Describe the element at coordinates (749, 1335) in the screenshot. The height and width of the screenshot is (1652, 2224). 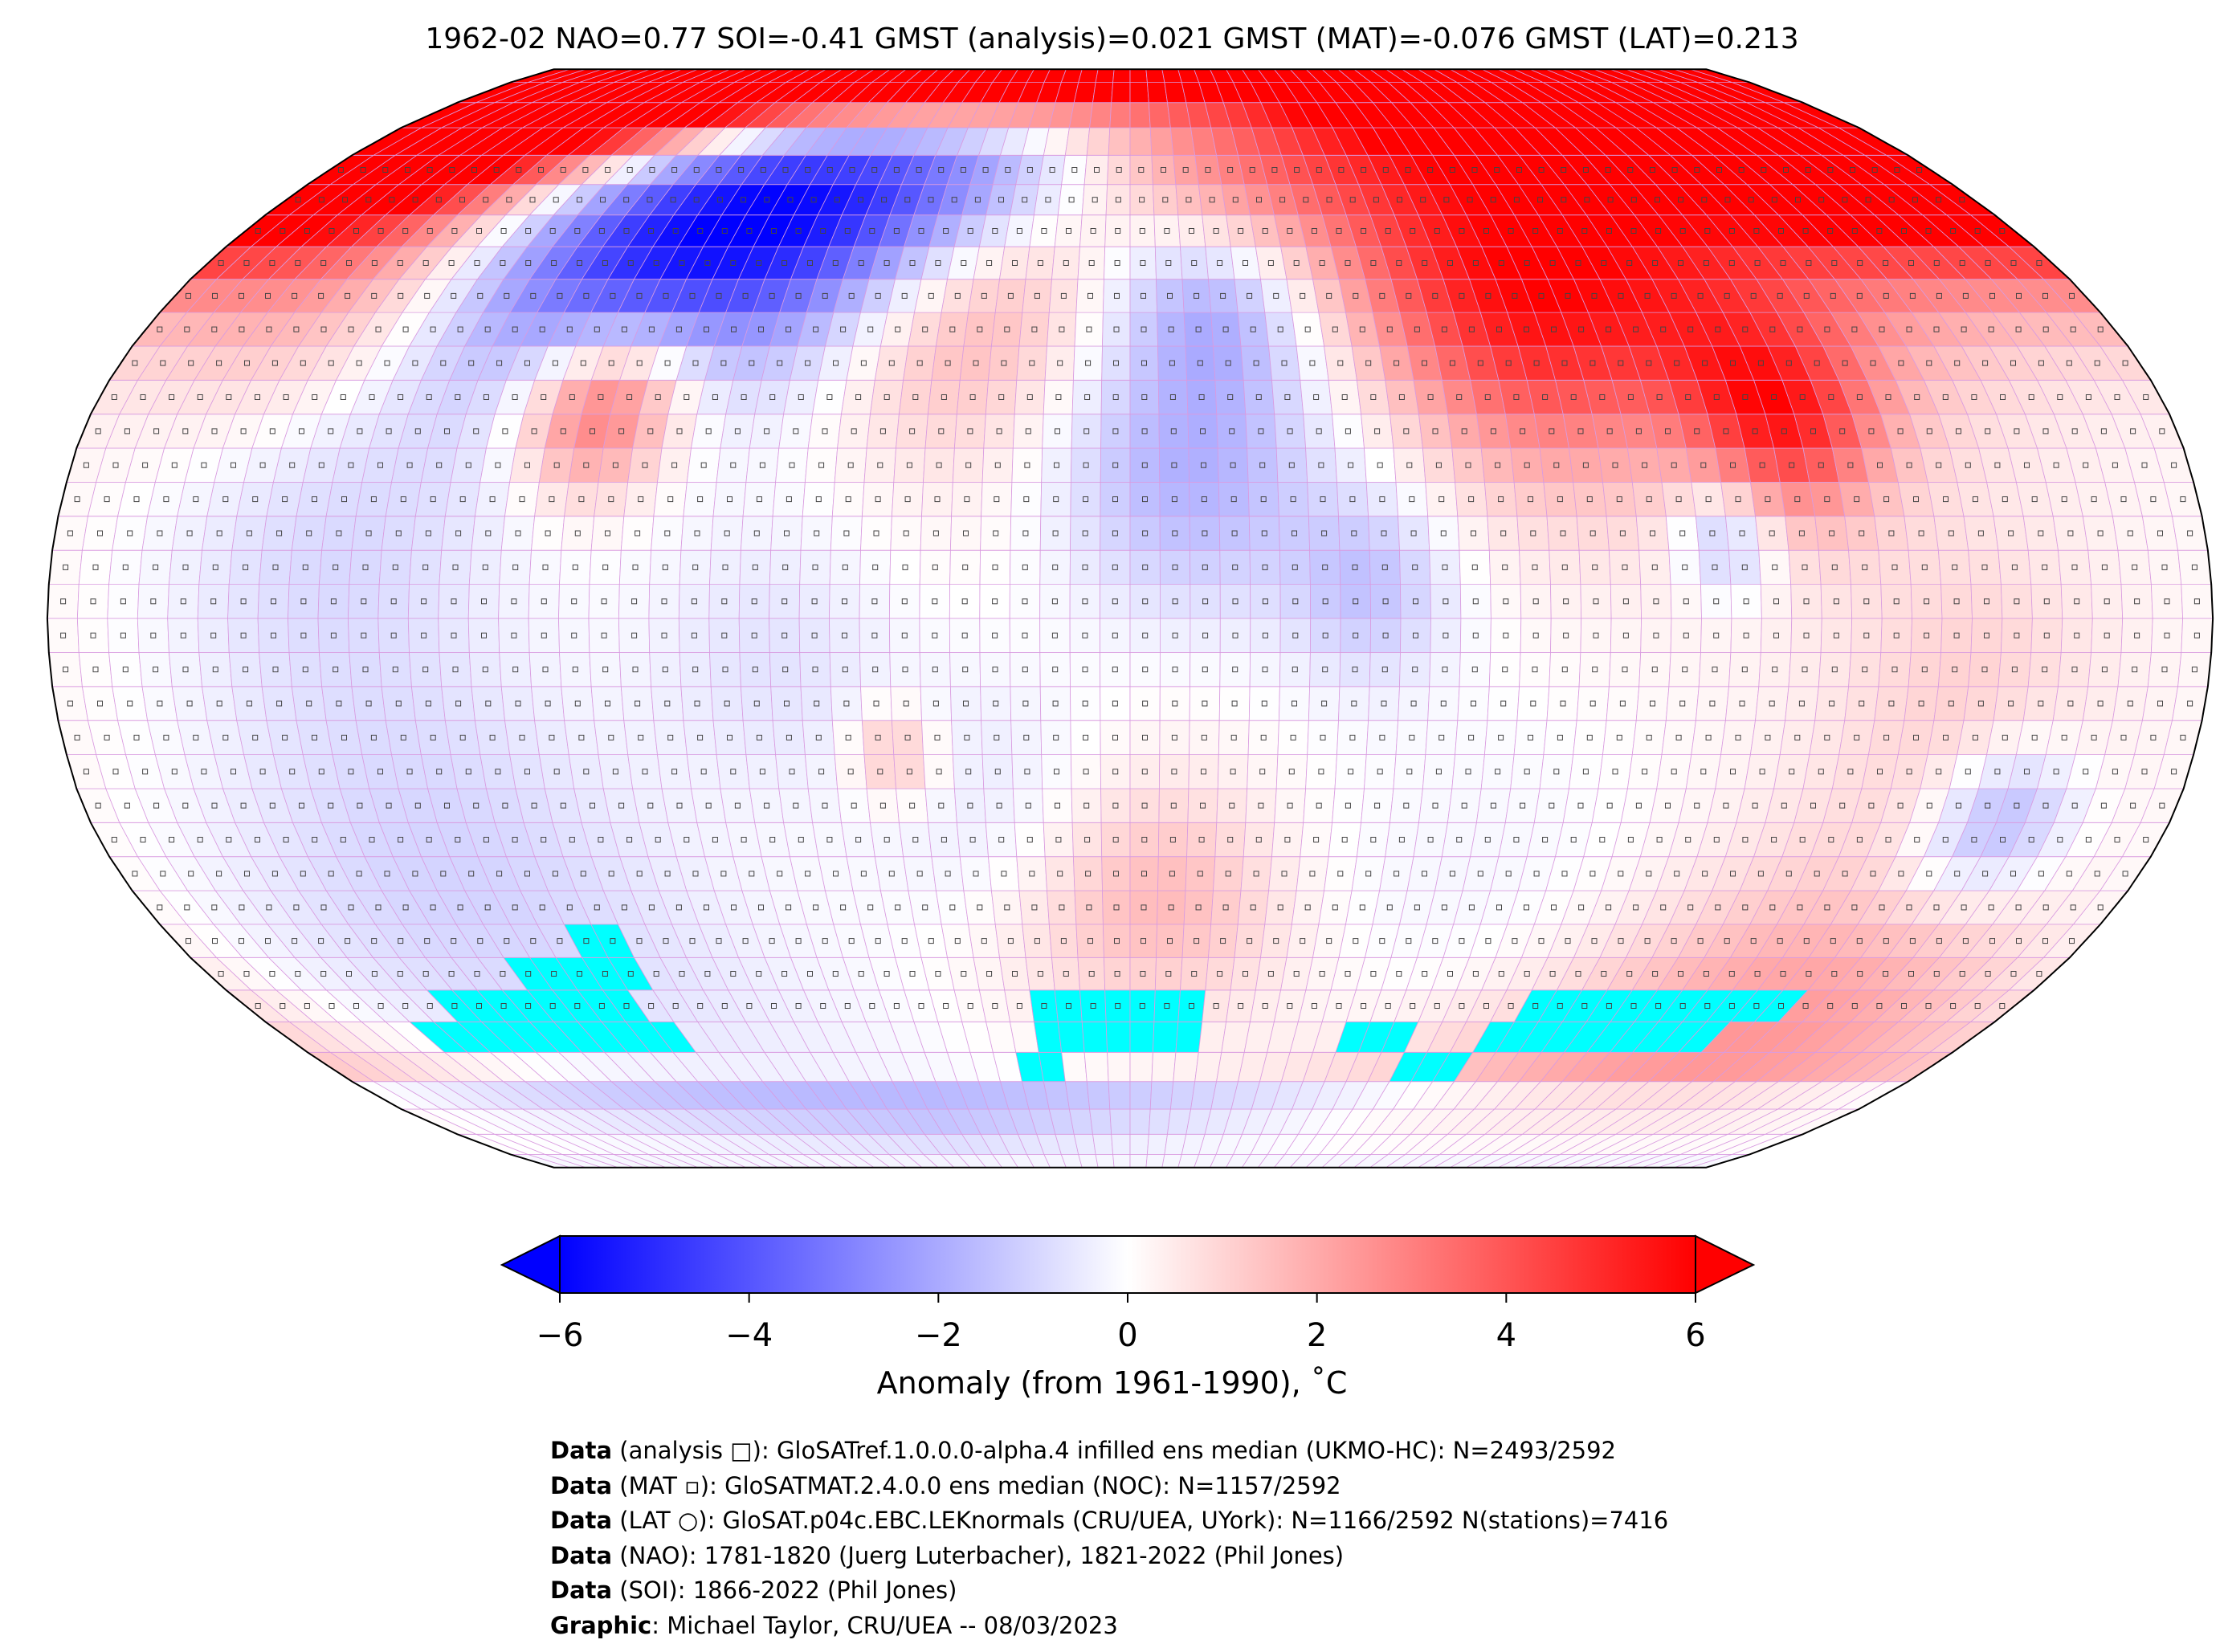
I see `colorbar-tick-label: −4` at that location.